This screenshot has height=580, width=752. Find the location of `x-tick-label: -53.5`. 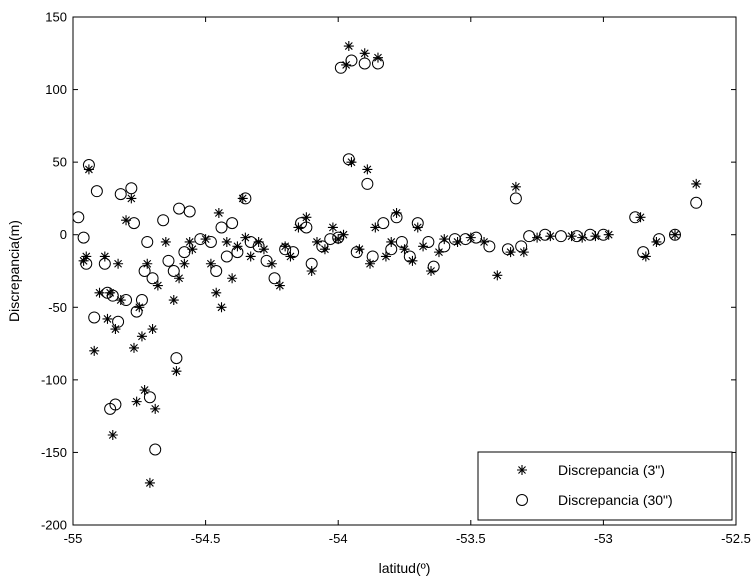

x-tick-label: -53.5 is located at coordinates (471, 538).